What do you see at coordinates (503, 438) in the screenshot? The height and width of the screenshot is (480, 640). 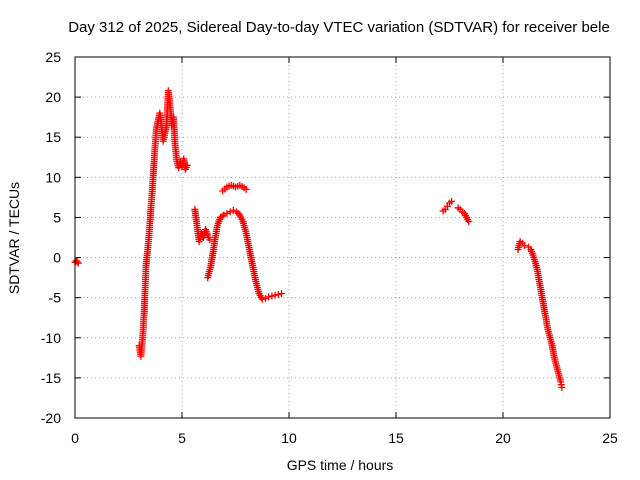 I see `x-tick-label: 20` at bounding box center [503, 438].